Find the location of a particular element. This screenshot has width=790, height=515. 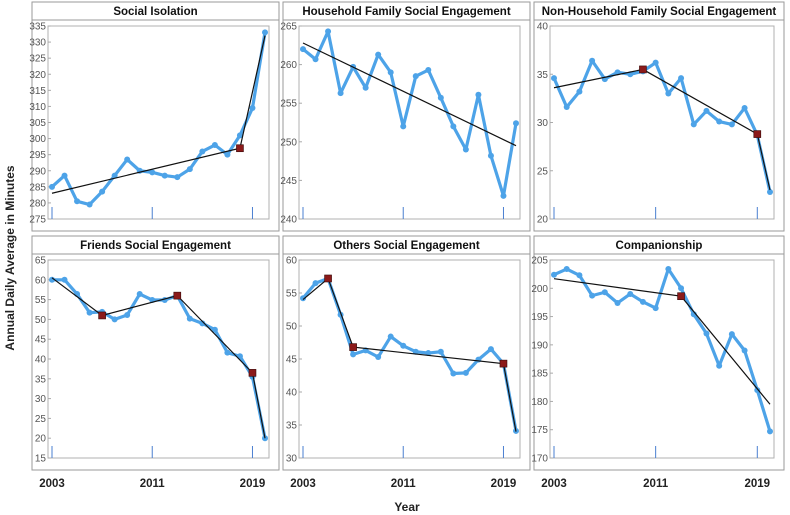

y-tick-label: 25 is located at coordinates (41, 419).